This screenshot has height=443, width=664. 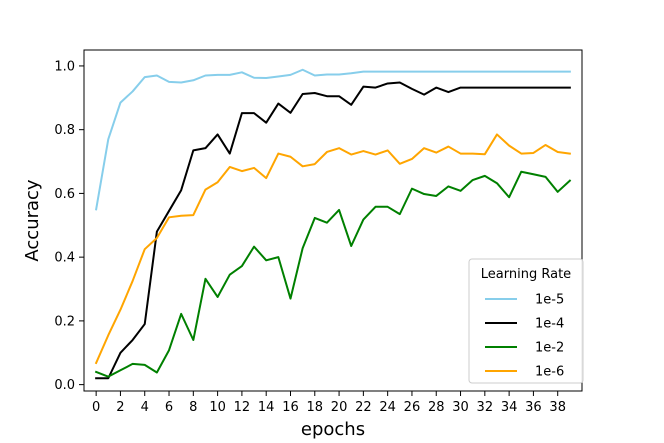 I want to click on x-tick-label: 14, so click(x=266, y=407).